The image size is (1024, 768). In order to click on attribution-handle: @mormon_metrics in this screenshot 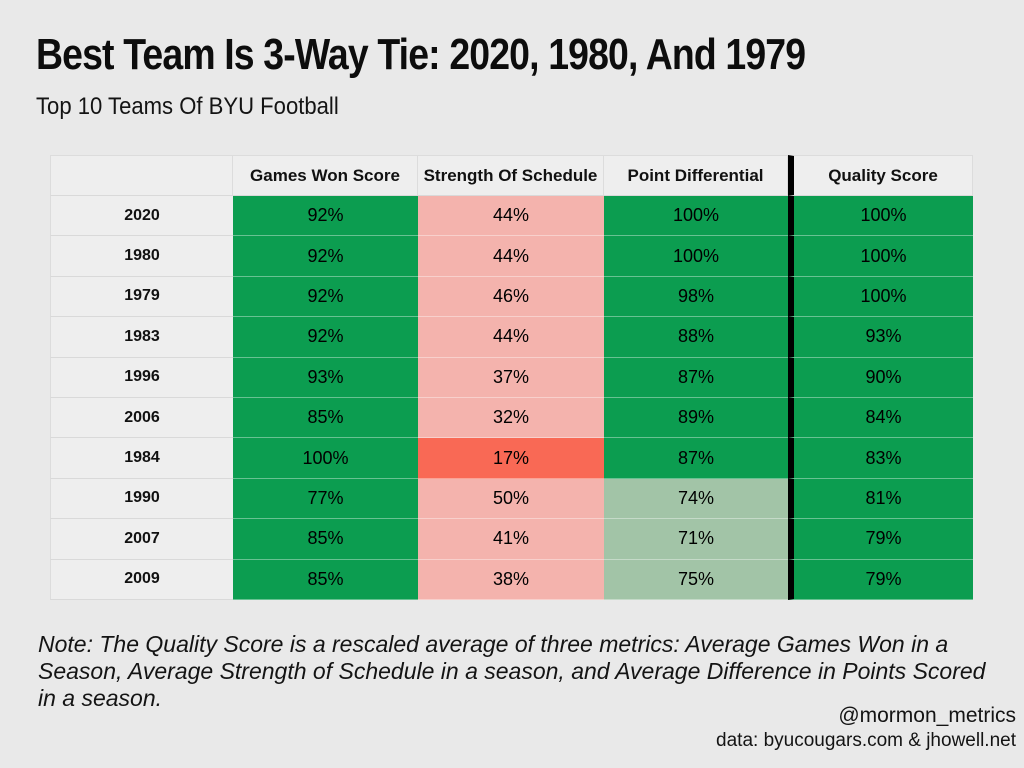, I will do `click(927, 715)`.